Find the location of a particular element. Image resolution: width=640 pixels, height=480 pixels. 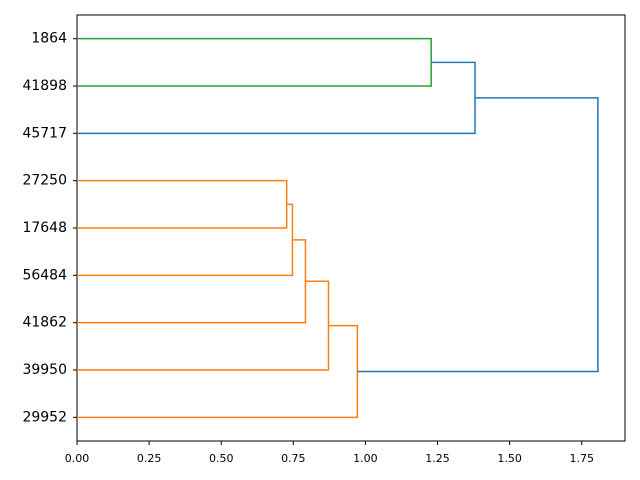

x-tick-label: 0.25 is located at coordinates (149, 458).